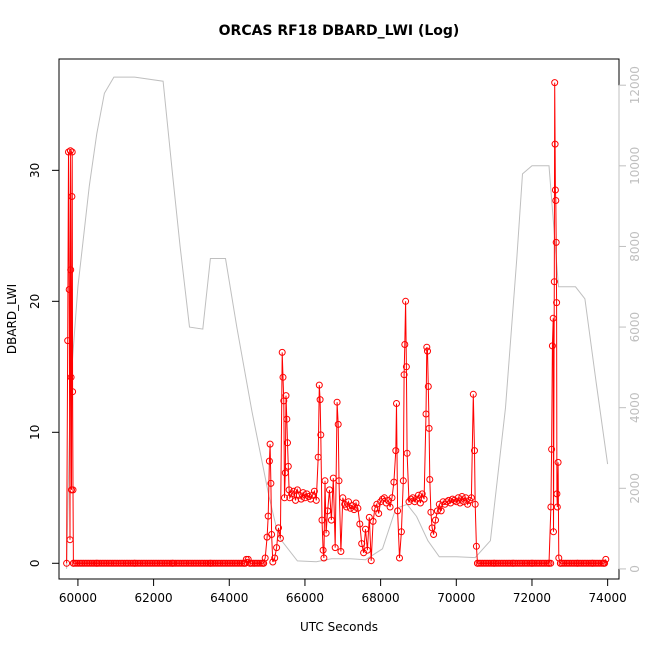  I want to click on y2-tick-label: 10000, so click(635, 166).